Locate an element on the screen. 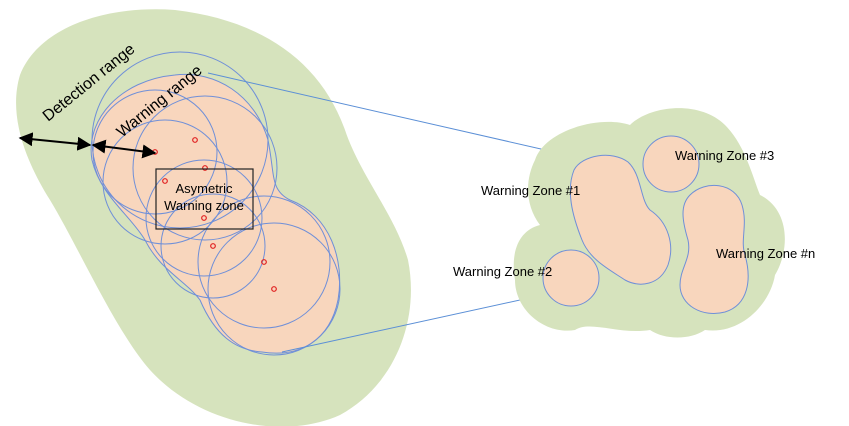 This screenshot has height=426, width=849. warning-zone-1-label: Warning Zone #1 is located at coordinates (530, 190).